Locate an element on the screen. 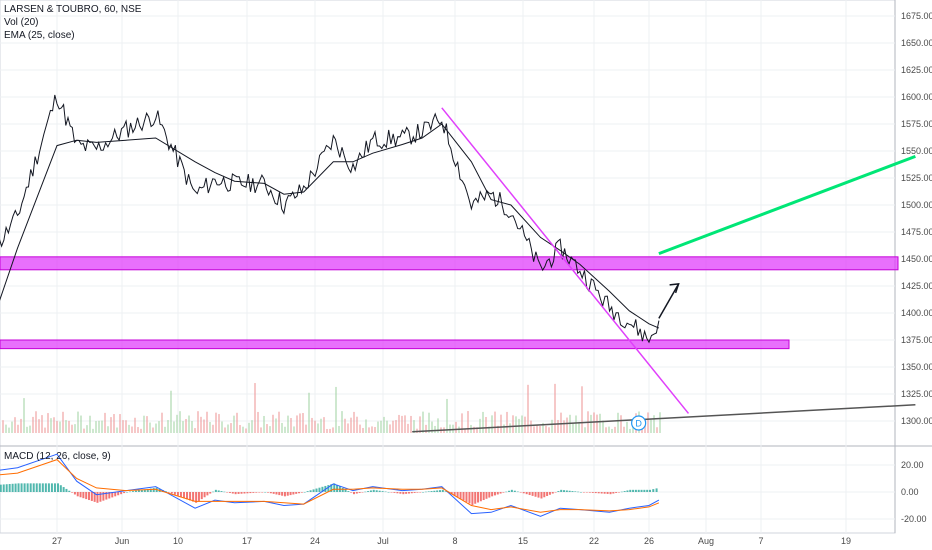  price-tick-label: 1475.00 is located at coordinates (916, 232).